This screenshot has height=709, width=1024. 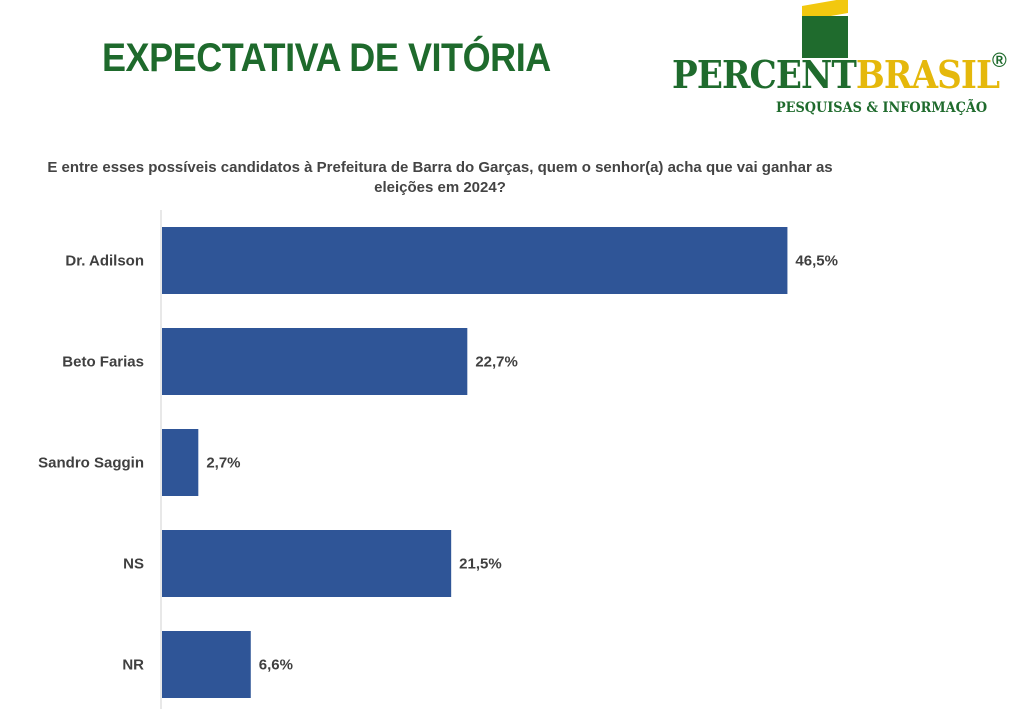 What do you see at coordinates (816, 261) in the screenshot?
I see `value-label: 46,5%` at bounding box center [816, 261].